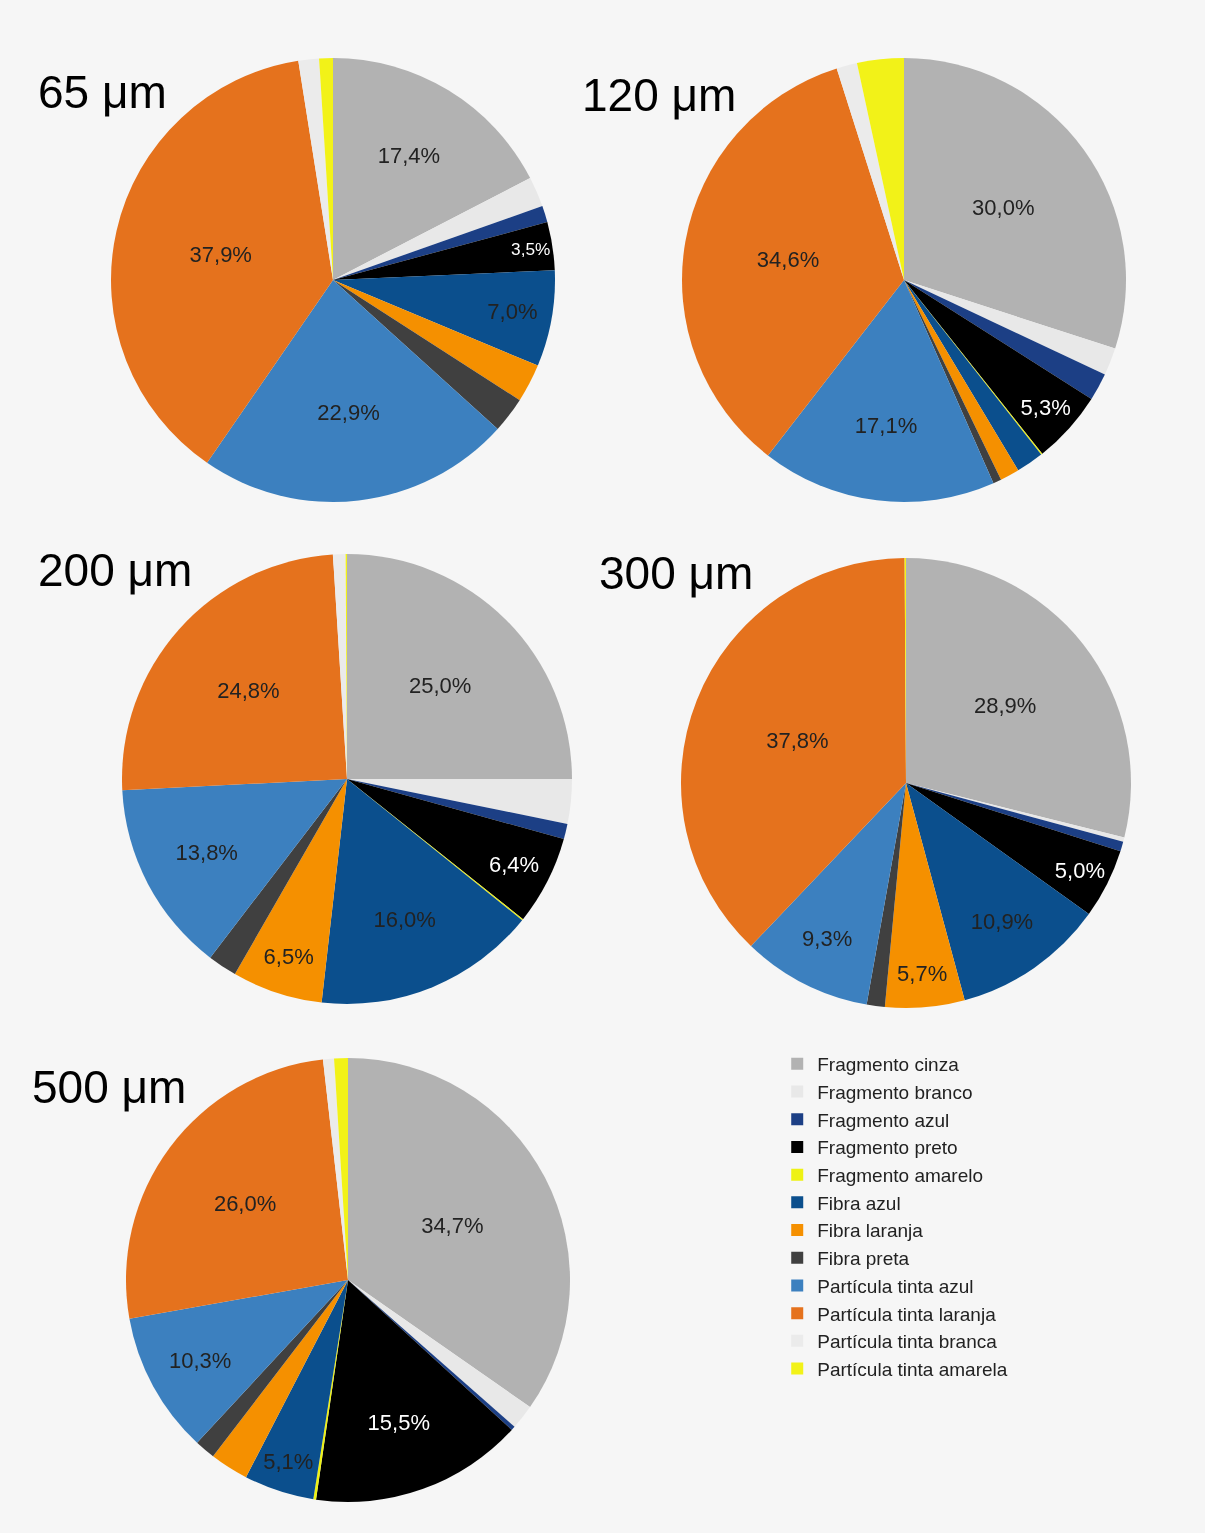 This screenshot has height=1533, width=1205. Describe the element at coordinates (248, 691) in the screenshot. I see `data-label: 24,8%` at that location.